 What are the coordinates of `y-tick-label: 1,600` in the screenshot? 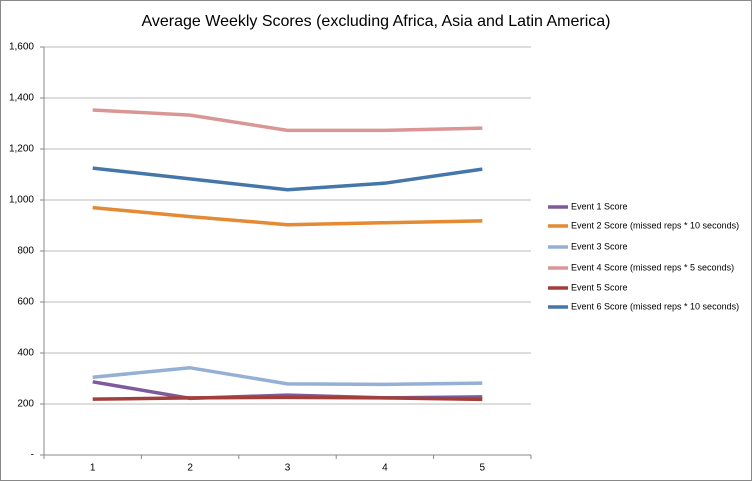 It's located at (21, 47).